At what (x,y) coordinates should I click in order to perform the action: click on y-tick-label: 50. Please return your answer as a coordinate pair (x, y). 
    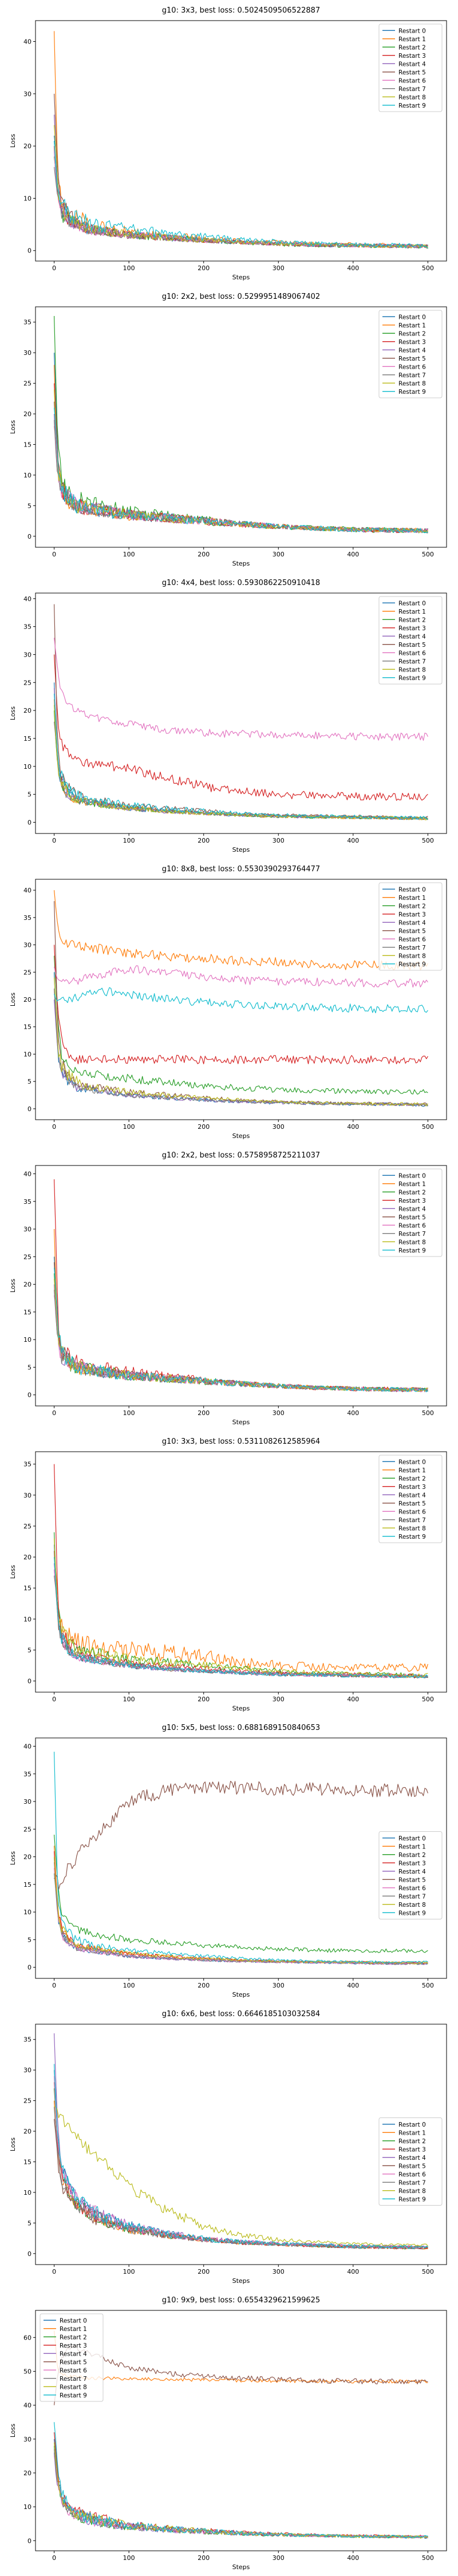
    Looking at the image, I should click on (27, 2371).